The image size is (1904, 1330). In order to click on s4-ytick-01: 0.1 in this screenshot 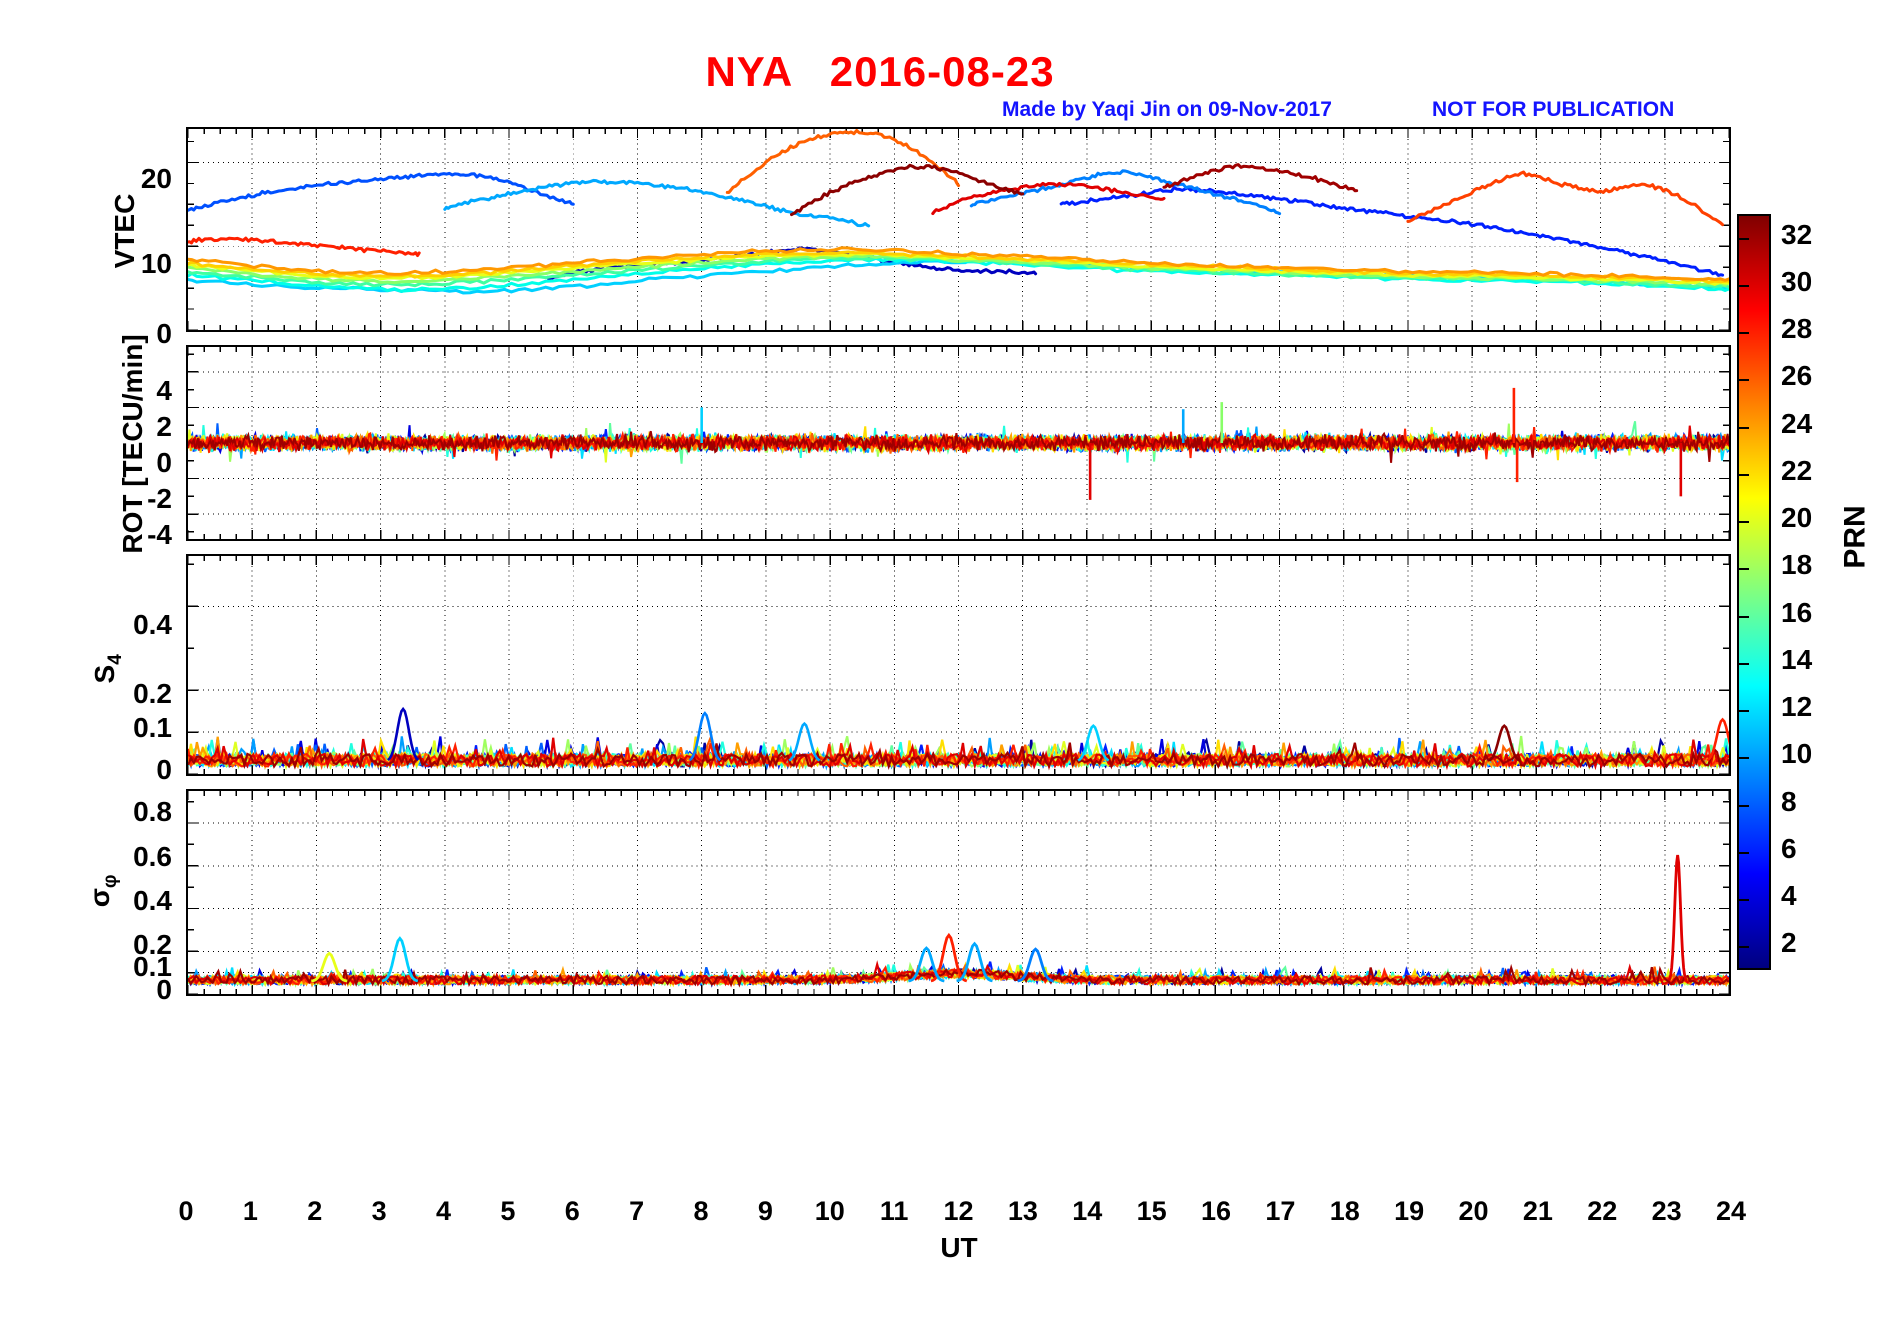, I will do `click(152, 727)`.